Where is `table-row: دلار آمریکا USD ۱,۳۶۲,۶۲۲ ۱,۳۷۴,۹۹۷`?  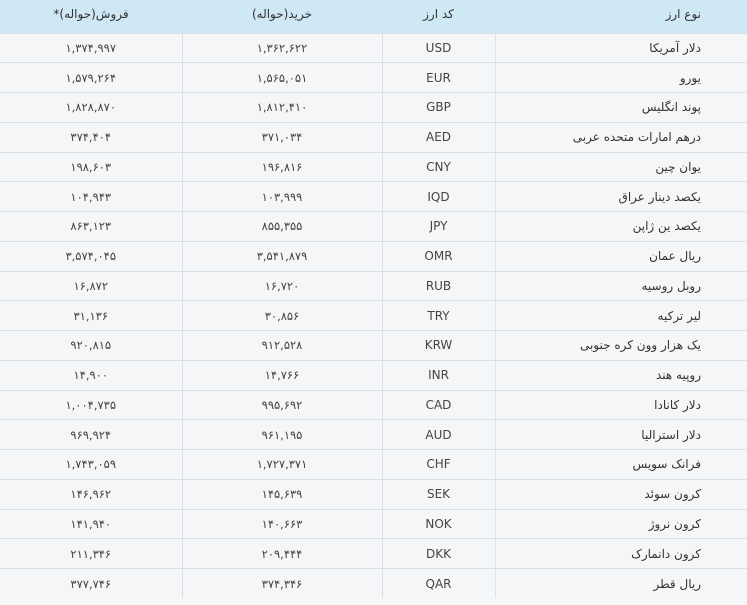
table-row: دلار آمریکا USD ۱,۳۶۲,۶۲۲ ۱,۳۷۴,۹۹۷ is located at coordinates (373, 47).